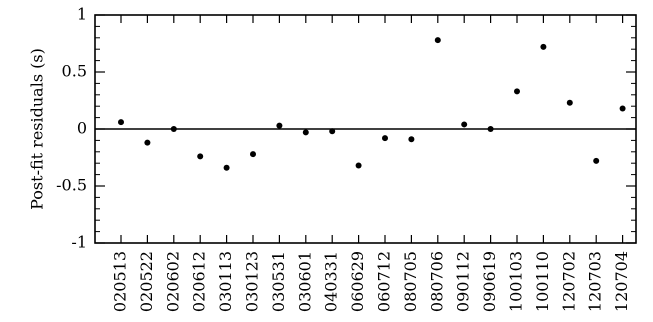 The height and width of the screenshot is (322, 653). I want to click on x-tick-label: 040331, so click(331, 281).